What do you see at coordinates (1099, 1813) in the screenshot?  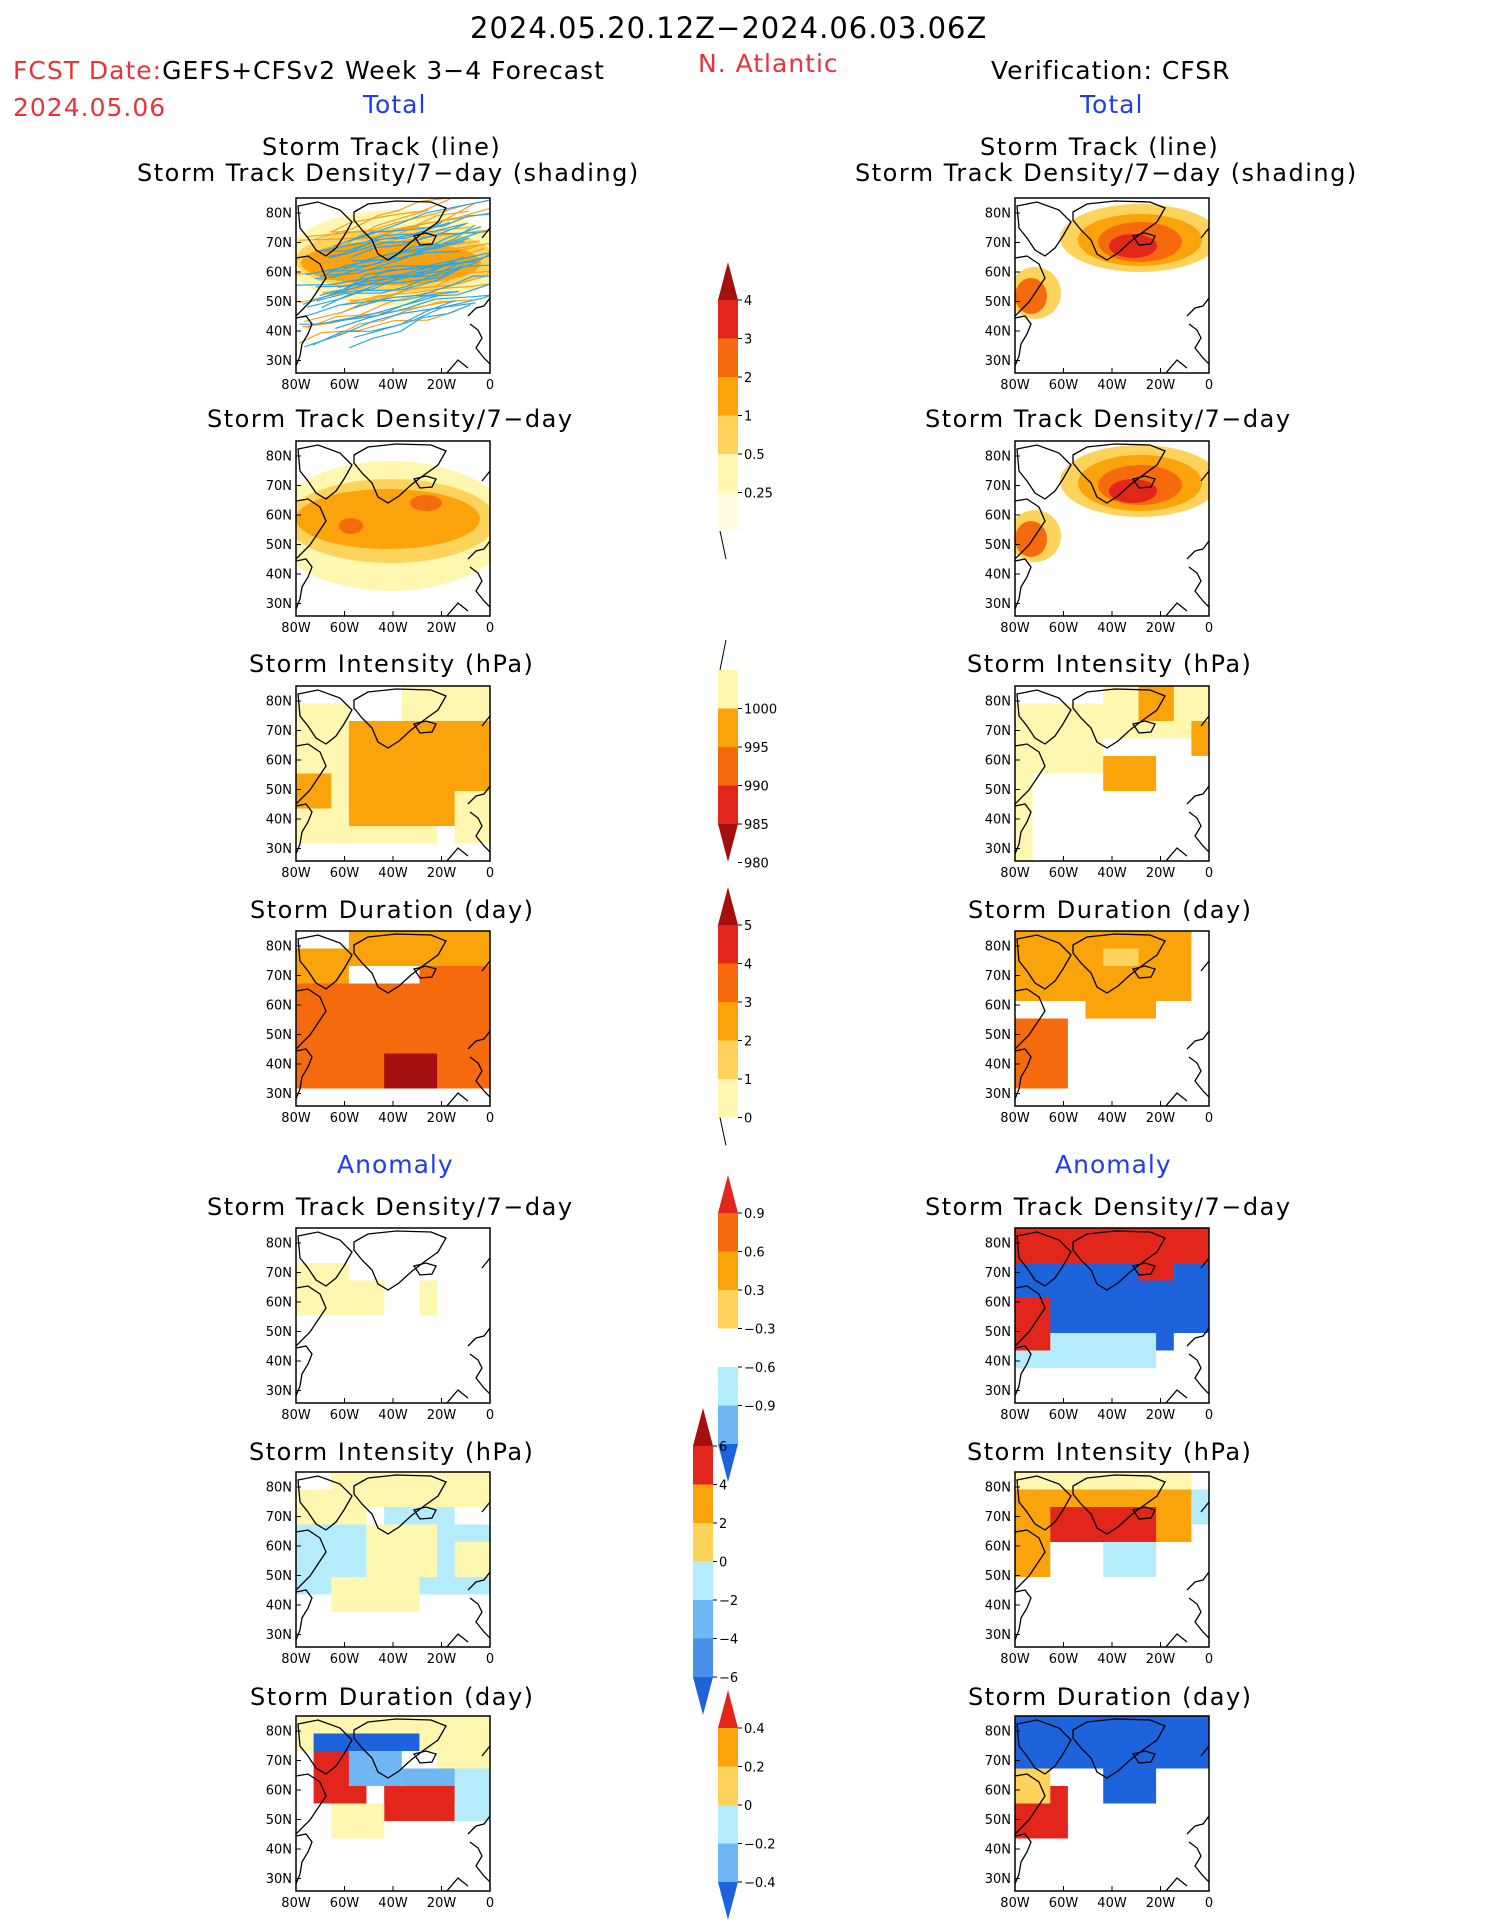 I see `map-right-duration-anom: 80N 70N 60N 50N 40N 30N 80W 60W 40W 20W 0` at bounding box center [1099, 1813].